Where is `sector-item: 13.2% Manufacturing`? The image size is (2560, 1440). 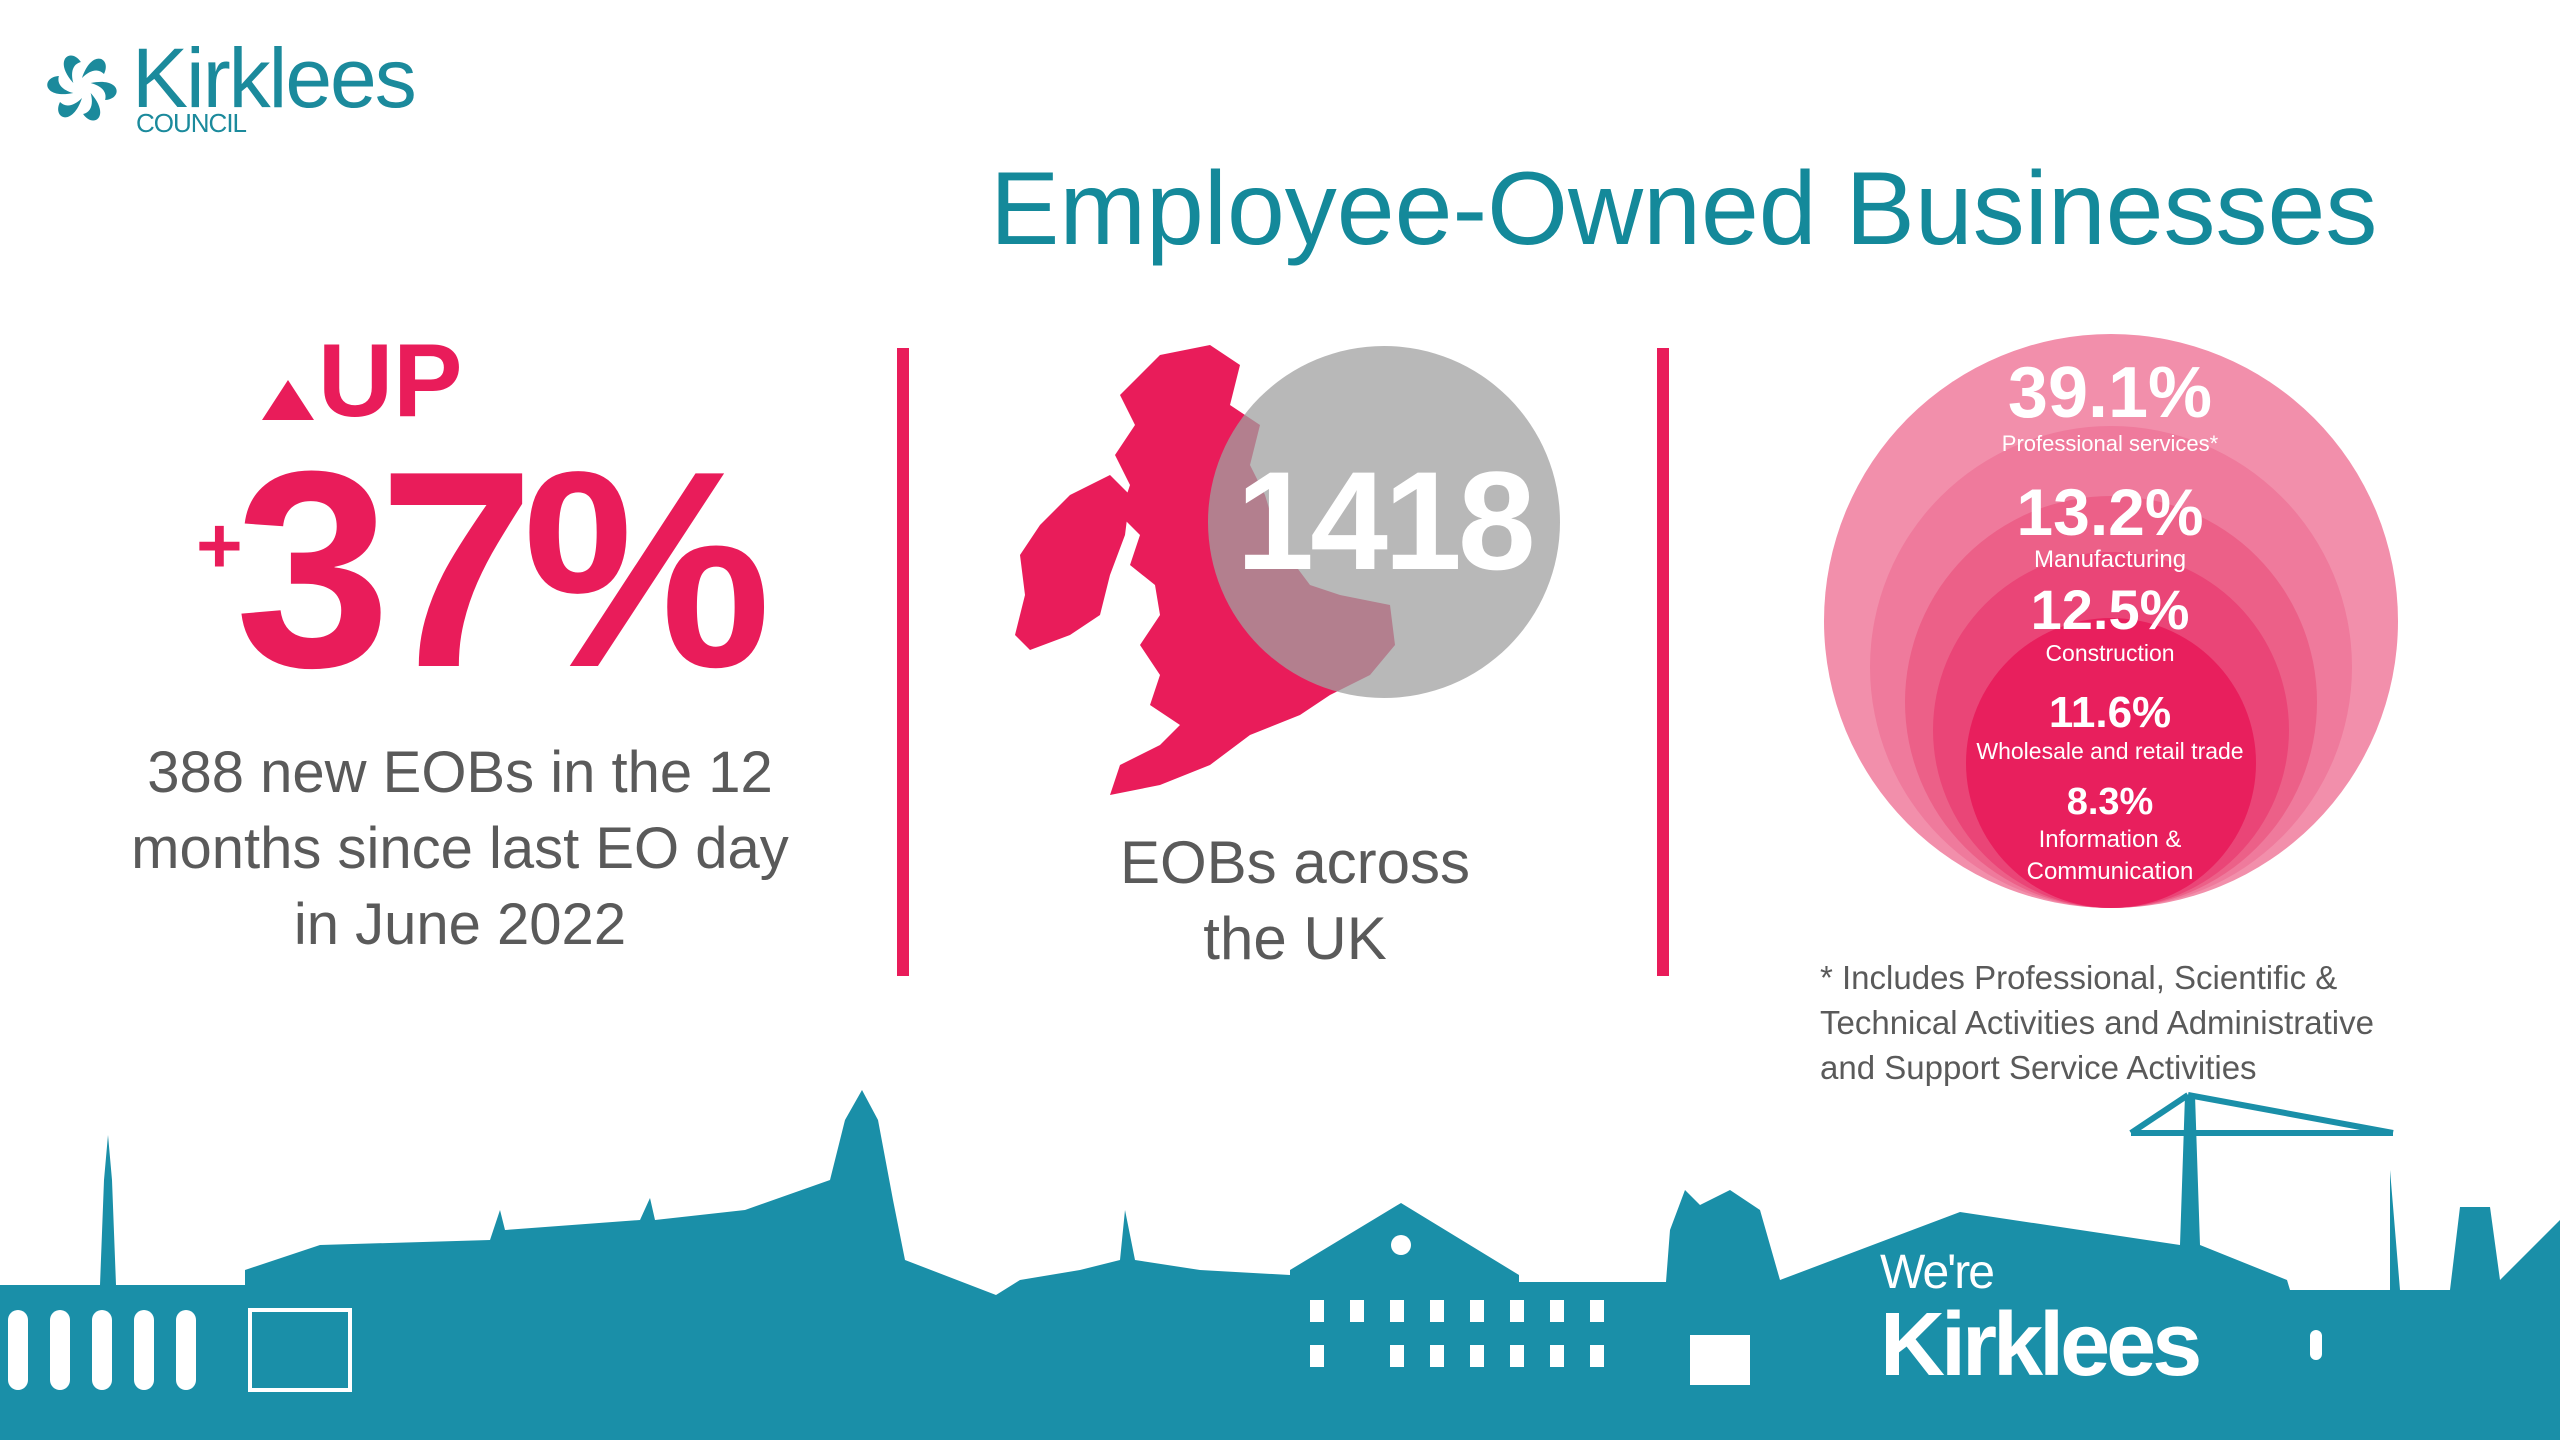 sector-item: 13.2% Manufacturing is located at coordinates (2110, 524).